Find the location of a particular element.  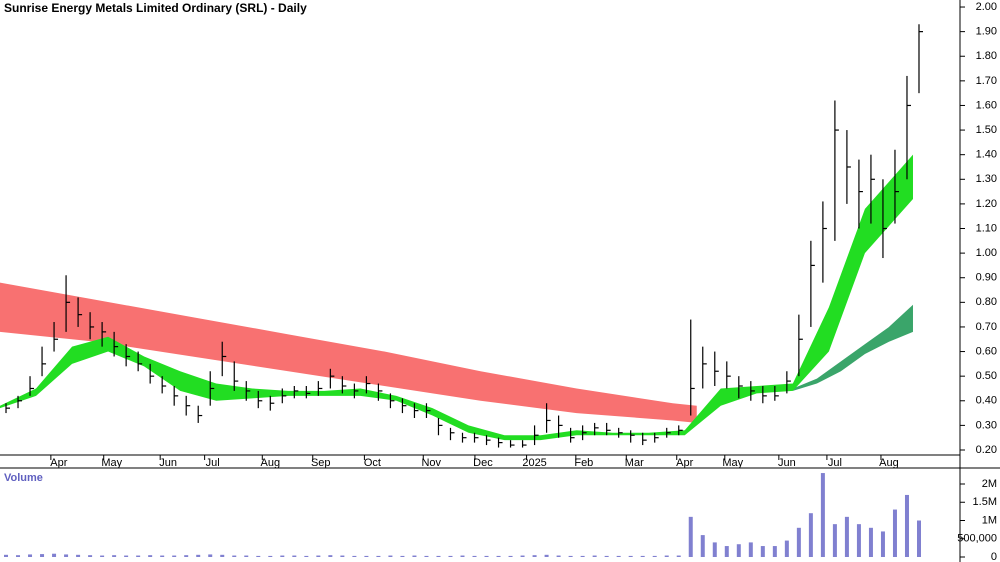

y-tick-label: 1.10 is located at coordinates (986, 228).